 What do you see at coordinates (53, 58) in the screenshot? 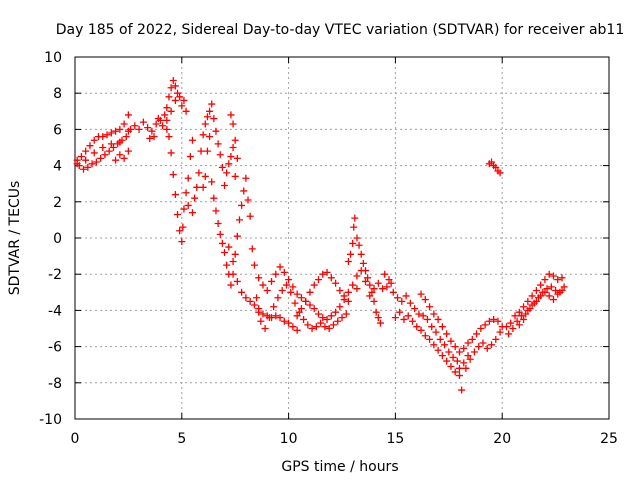
I see `y-tick-label: 10` at bounding box center [53, 58].